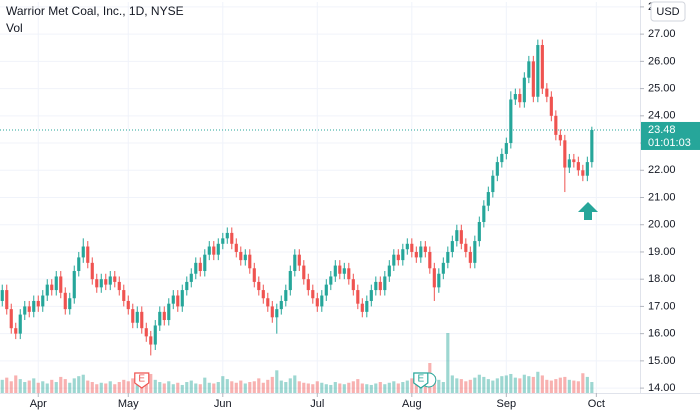 The image size is (700, 418). I want to click on currency-button, so click(668, 11).